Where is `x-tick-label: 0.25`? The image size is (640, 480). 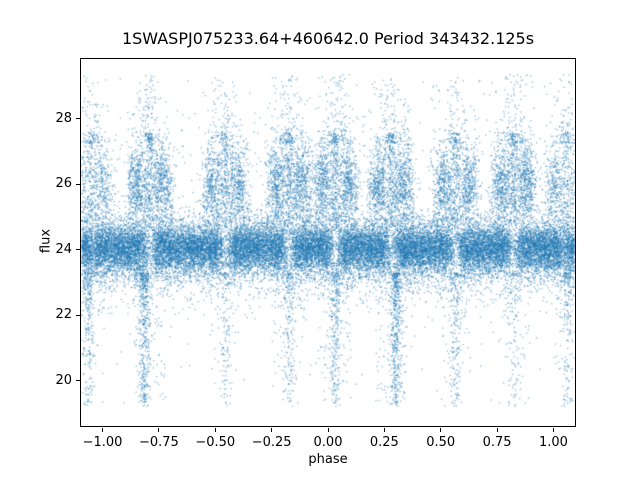
x-tick-label: 0.25 is located at coordinates (384, 442).